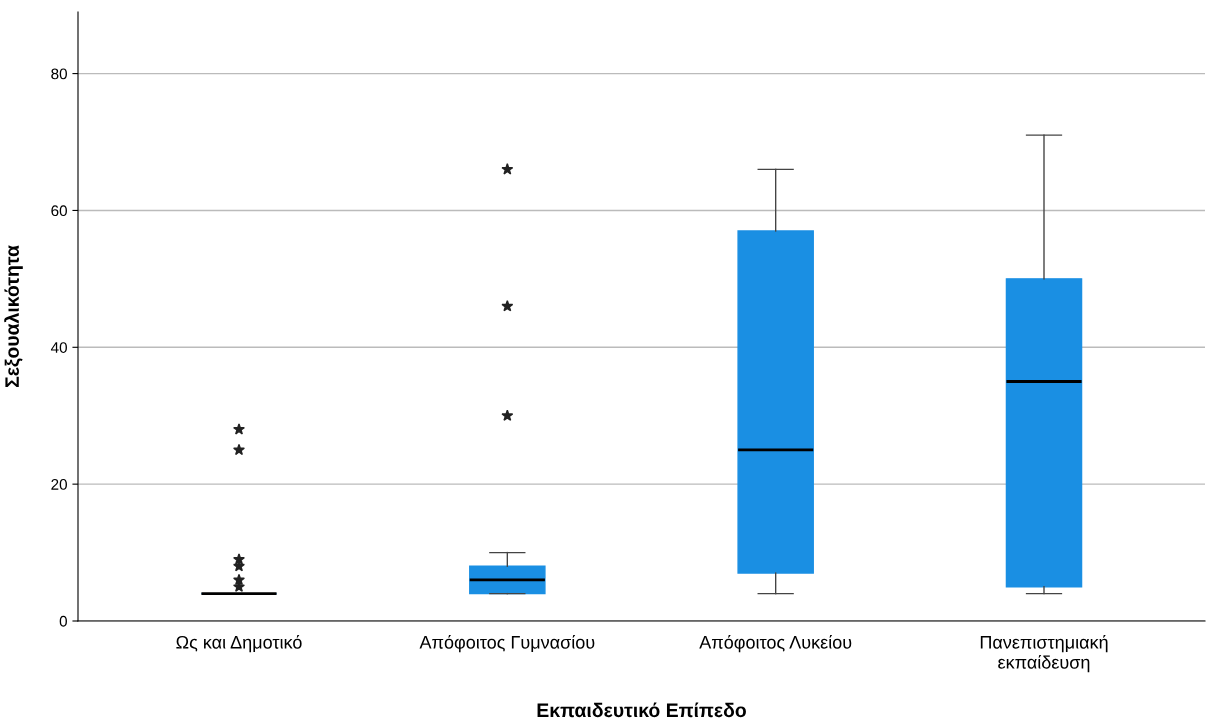  Describe the element at coordinates (775, 643) in the screenshot. I see `x-tick-label: Απόφοιτος Λυκείου` at that location.